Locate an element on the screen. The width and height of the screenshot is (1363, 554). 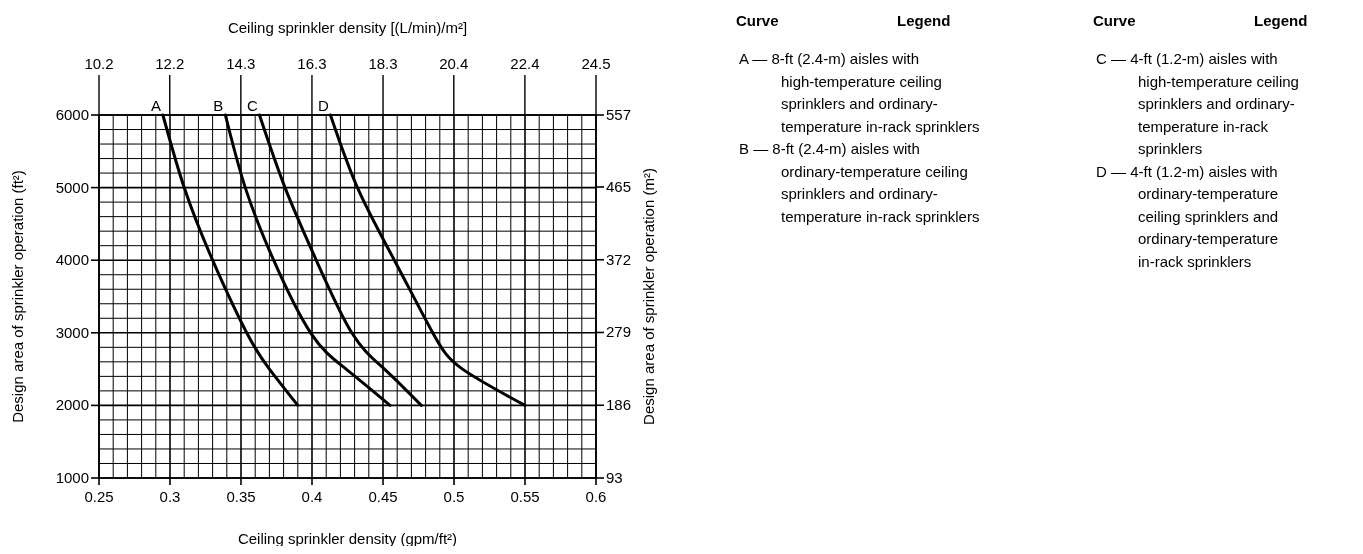
text: B — 8-ft (2.4-m) aisles with ordinary-temperature ceiling sprinklers and ordinary- temperature in-rack sprinklers is located at coordinates (859, 182).